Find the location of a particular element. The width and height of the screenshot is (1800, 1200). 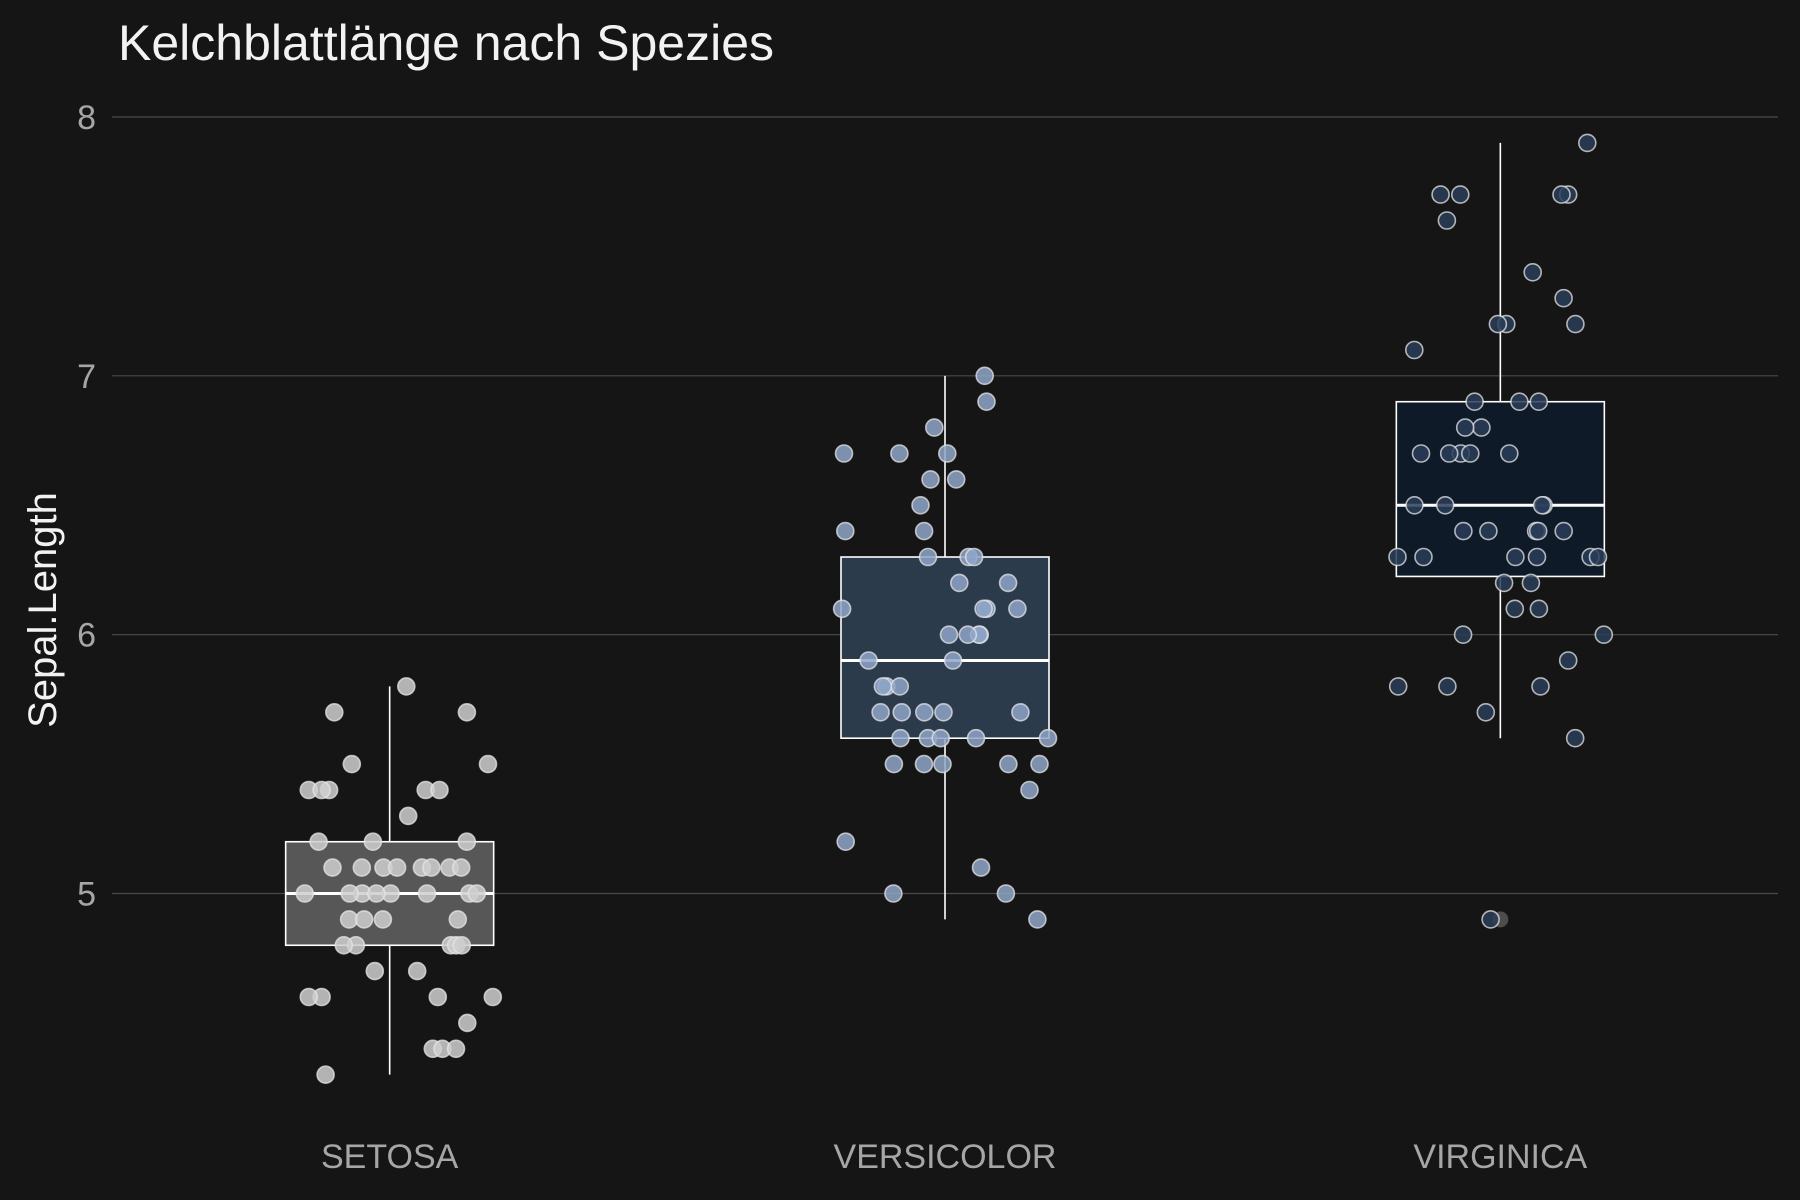

y-tick-label: 8 is located at coordinates (86, 118).